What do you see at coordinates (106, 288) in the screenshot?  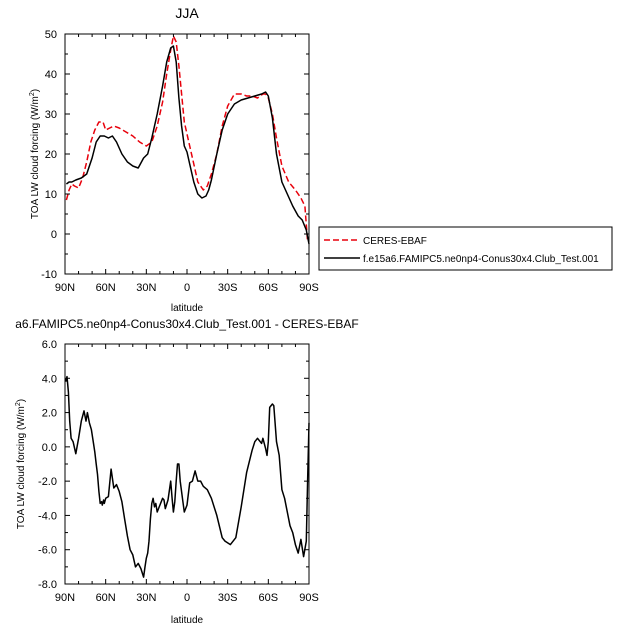 I see `x-tick-label-0-1: 60N` at bounding box center [106, 288].